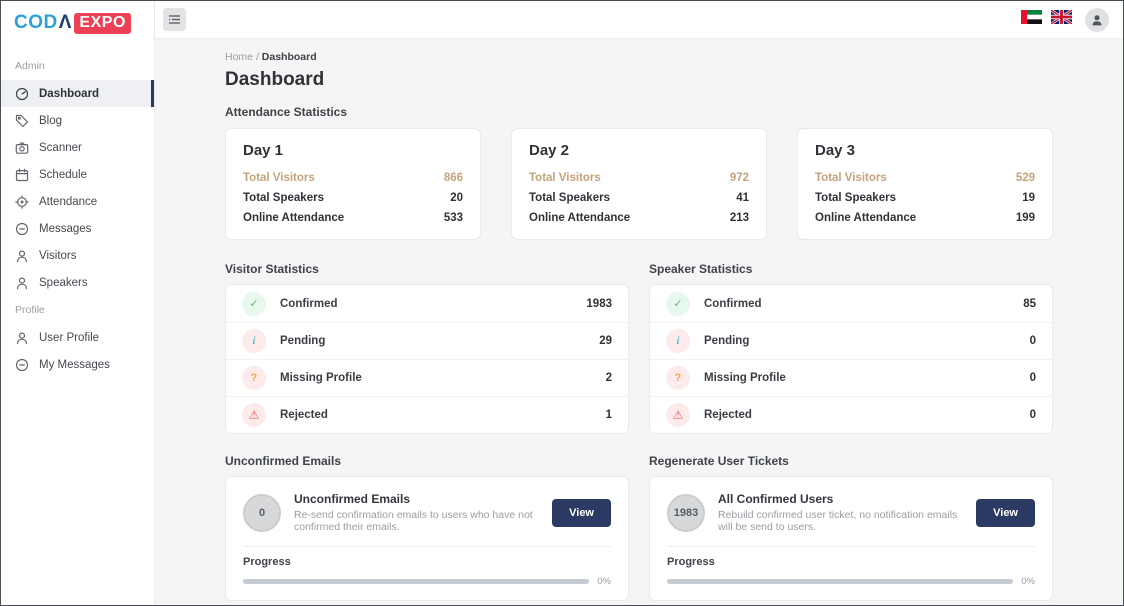 The image size is (1124, 606). I want to click on day-stat-value: 199, so click(1025, 218).